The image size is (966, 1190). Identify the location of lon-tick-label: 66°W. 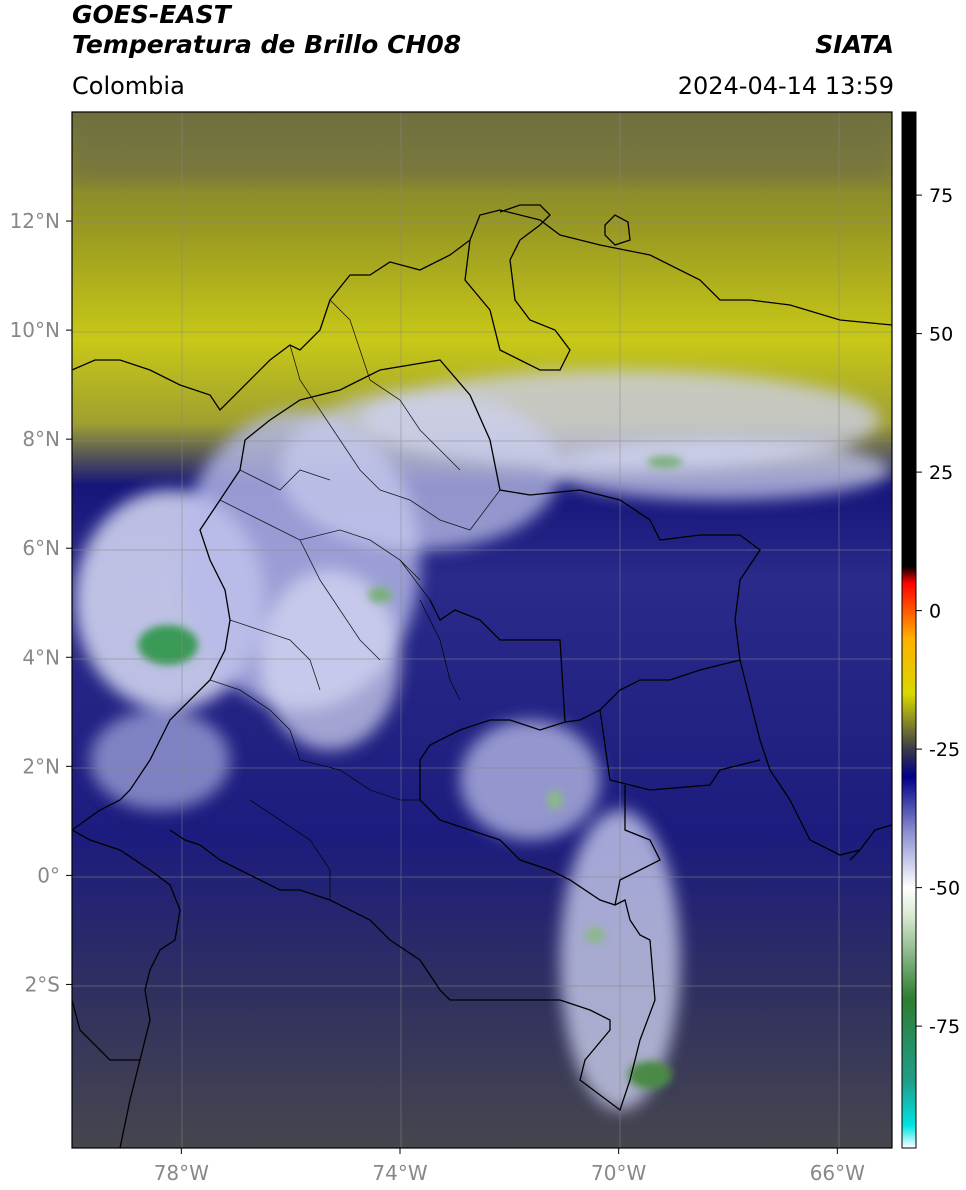
(837, 1173).